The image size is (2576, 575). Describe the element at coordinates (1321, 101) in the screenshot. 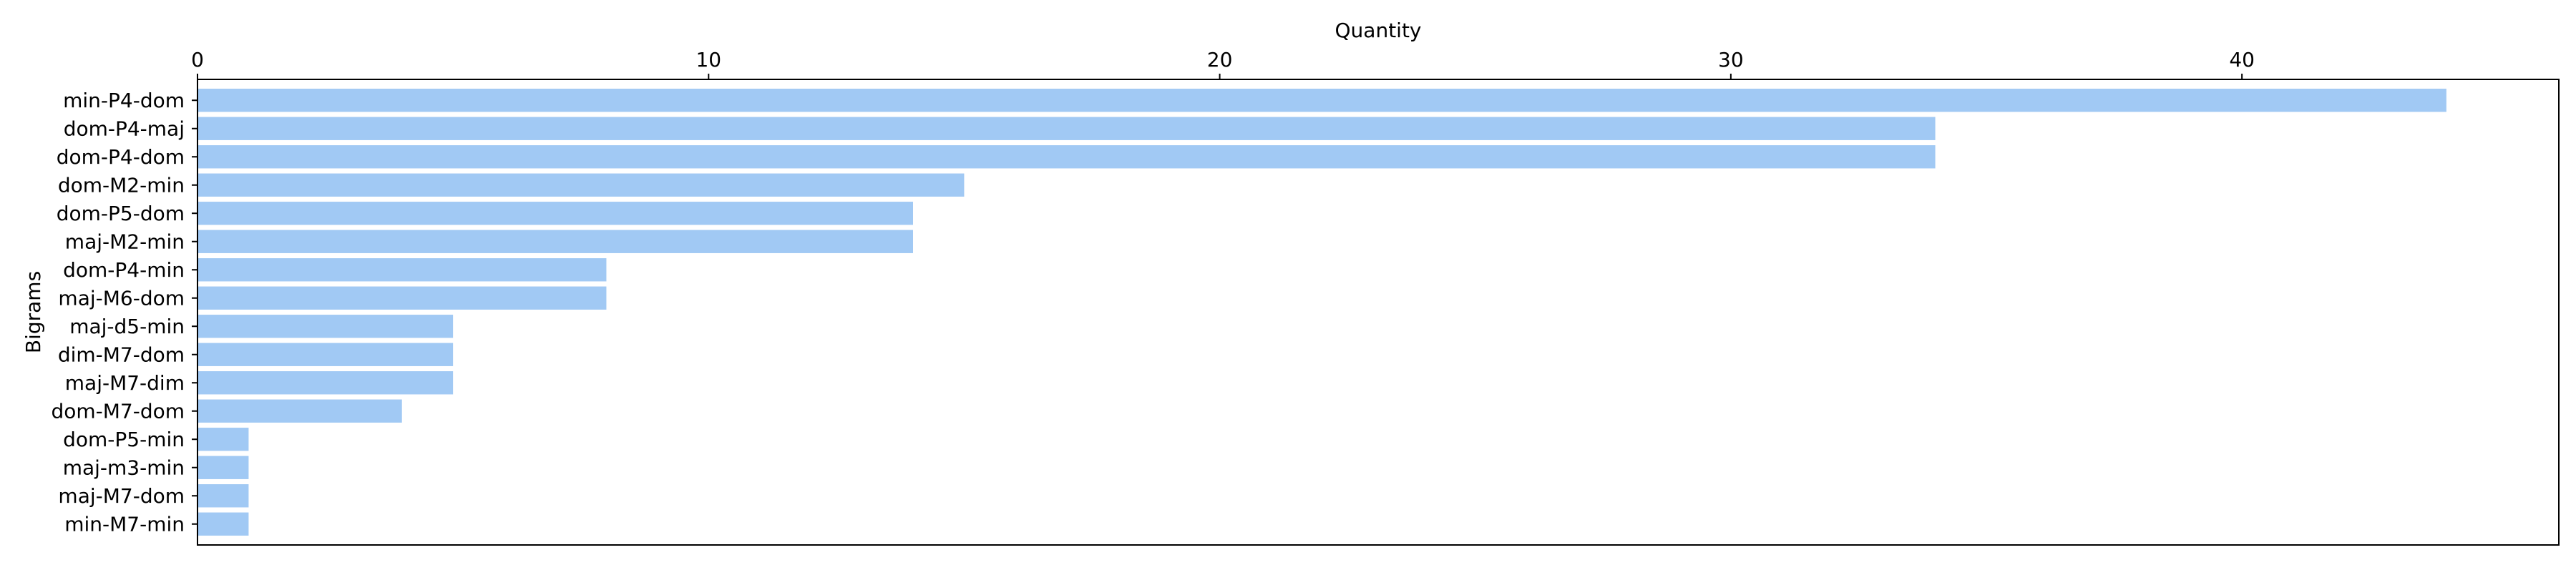

I see `bar-min-P4-dom` at that location.